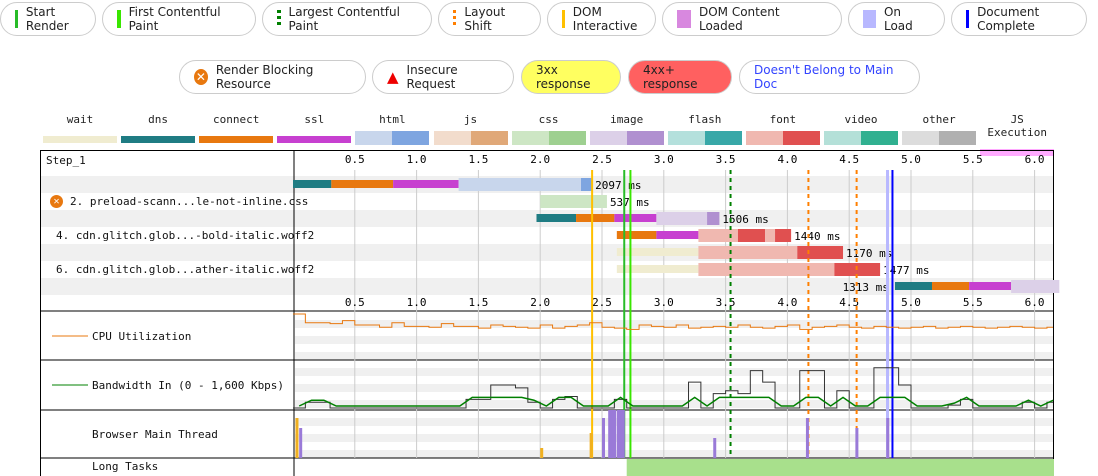  I want to click on legend-layout-shift: Layout Shift, so click(489, 19).